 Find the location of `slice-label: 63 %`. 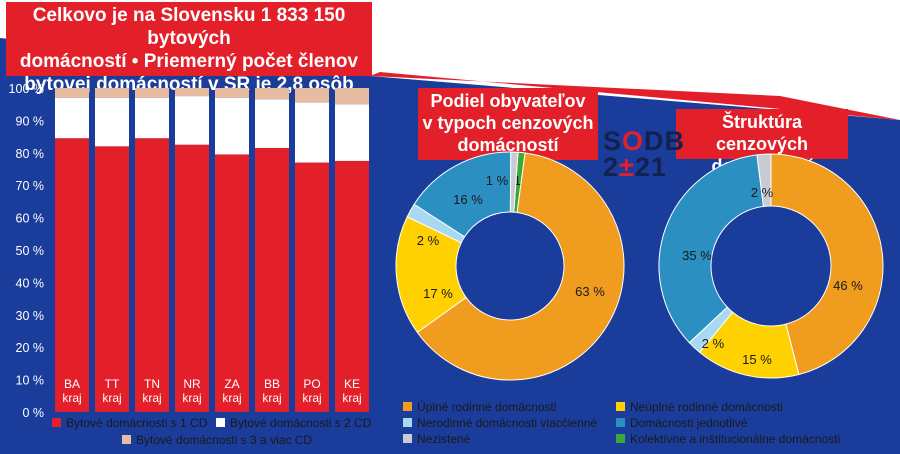

slice-label: 63 % is located at coordinates (590, 291).